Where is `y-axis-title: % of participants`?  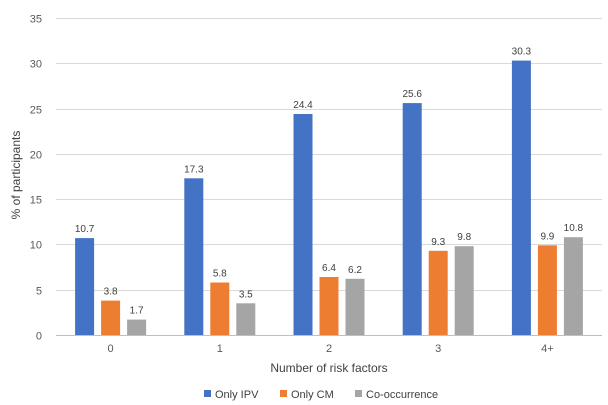 y-axis-title: % of participants is located at coordinates (16, 175).